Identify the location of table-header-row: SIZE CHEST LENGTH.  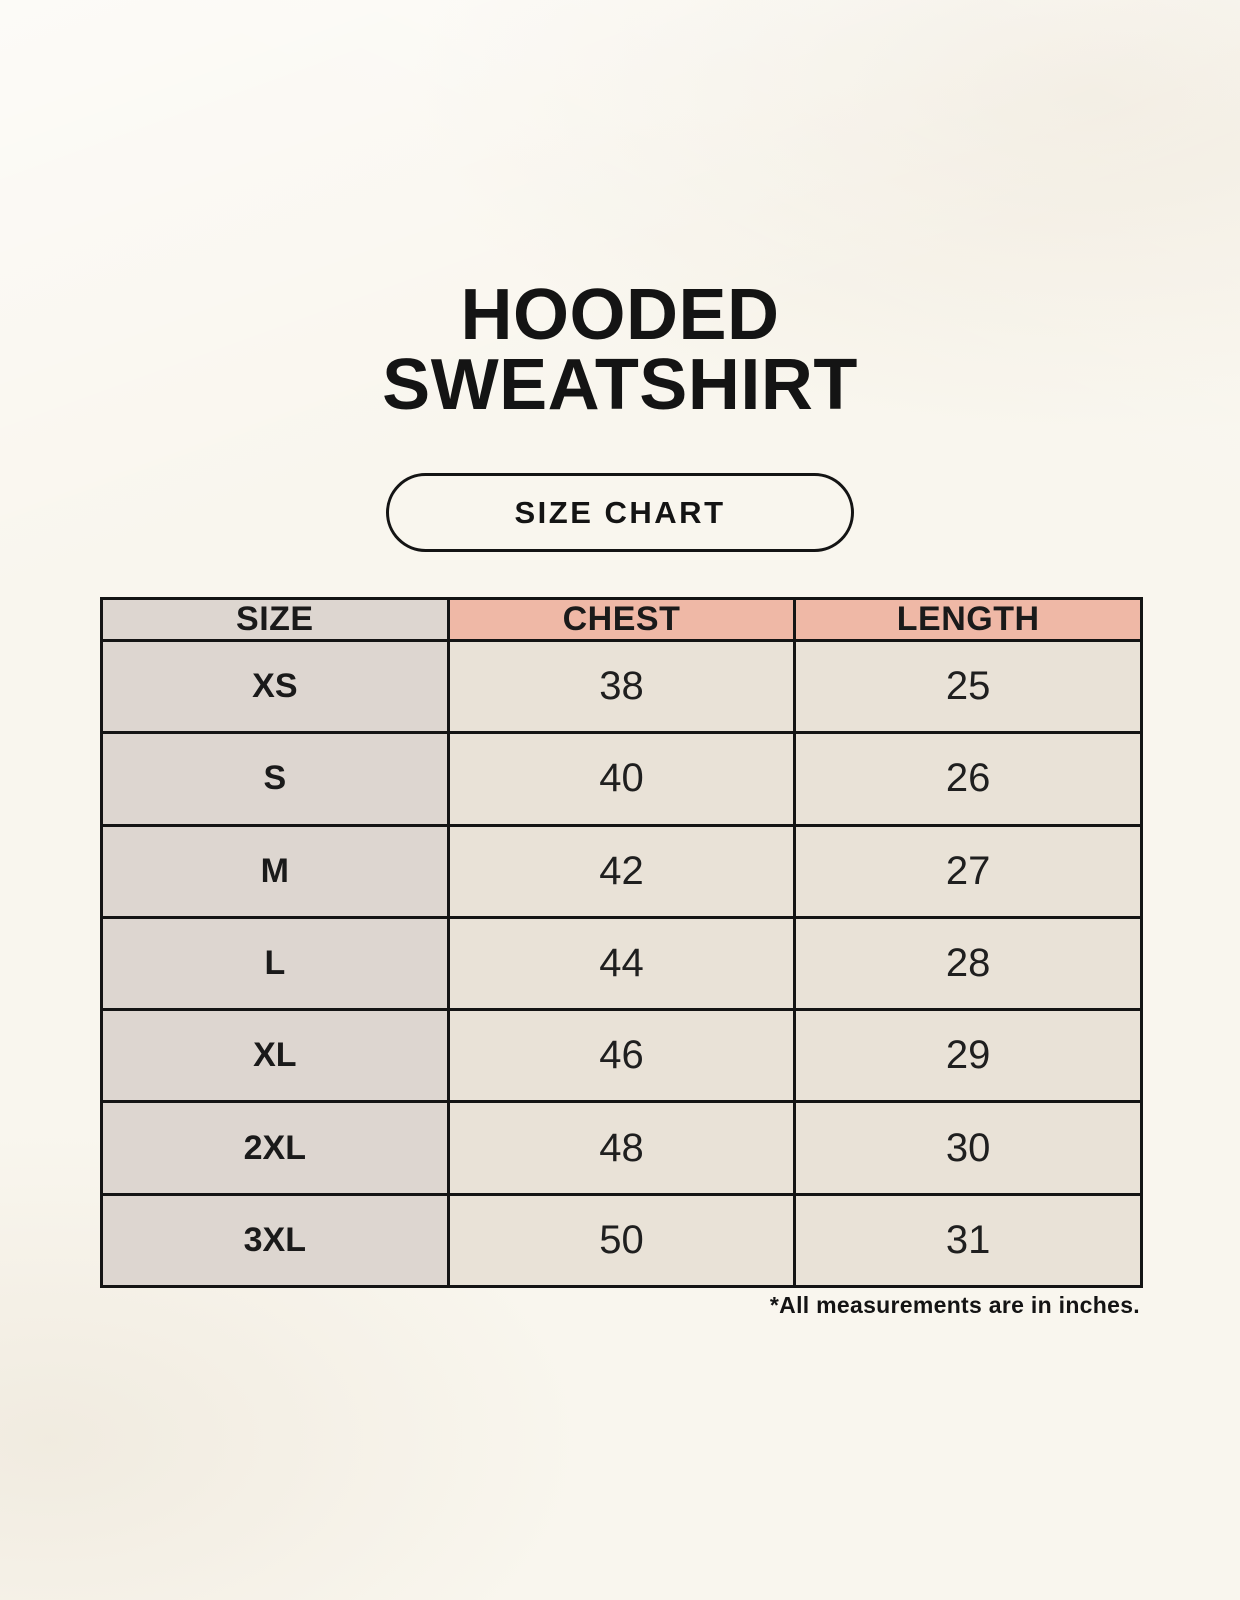
(621, 619).